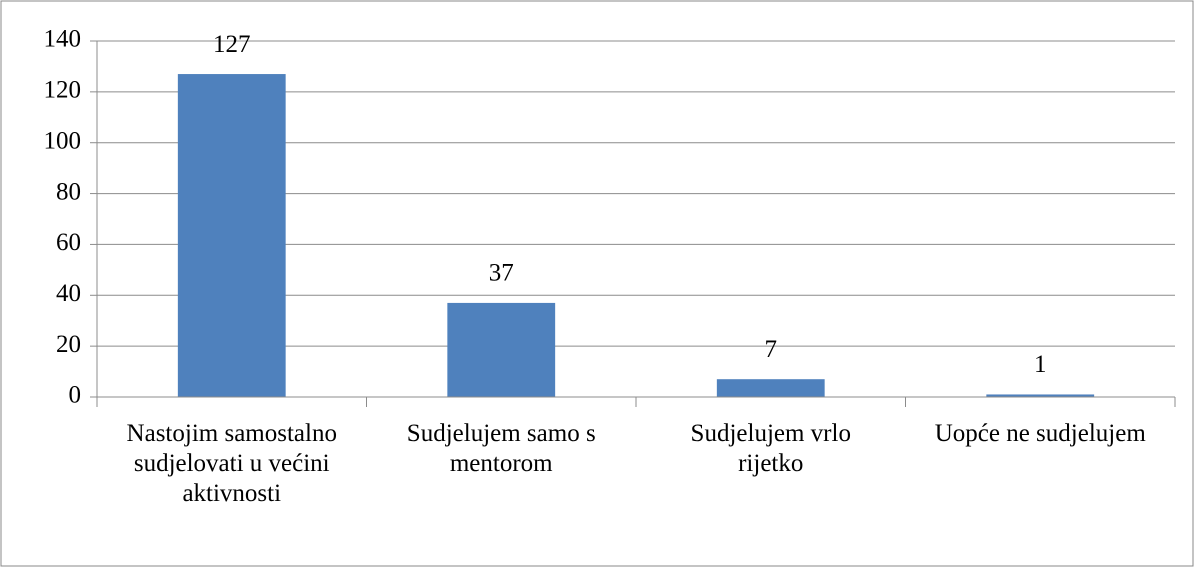 This screenshot has width=1195, height=568. I want to click on x-tick-label: Sudjelujem vrlo rijetko, so click(770, 448).